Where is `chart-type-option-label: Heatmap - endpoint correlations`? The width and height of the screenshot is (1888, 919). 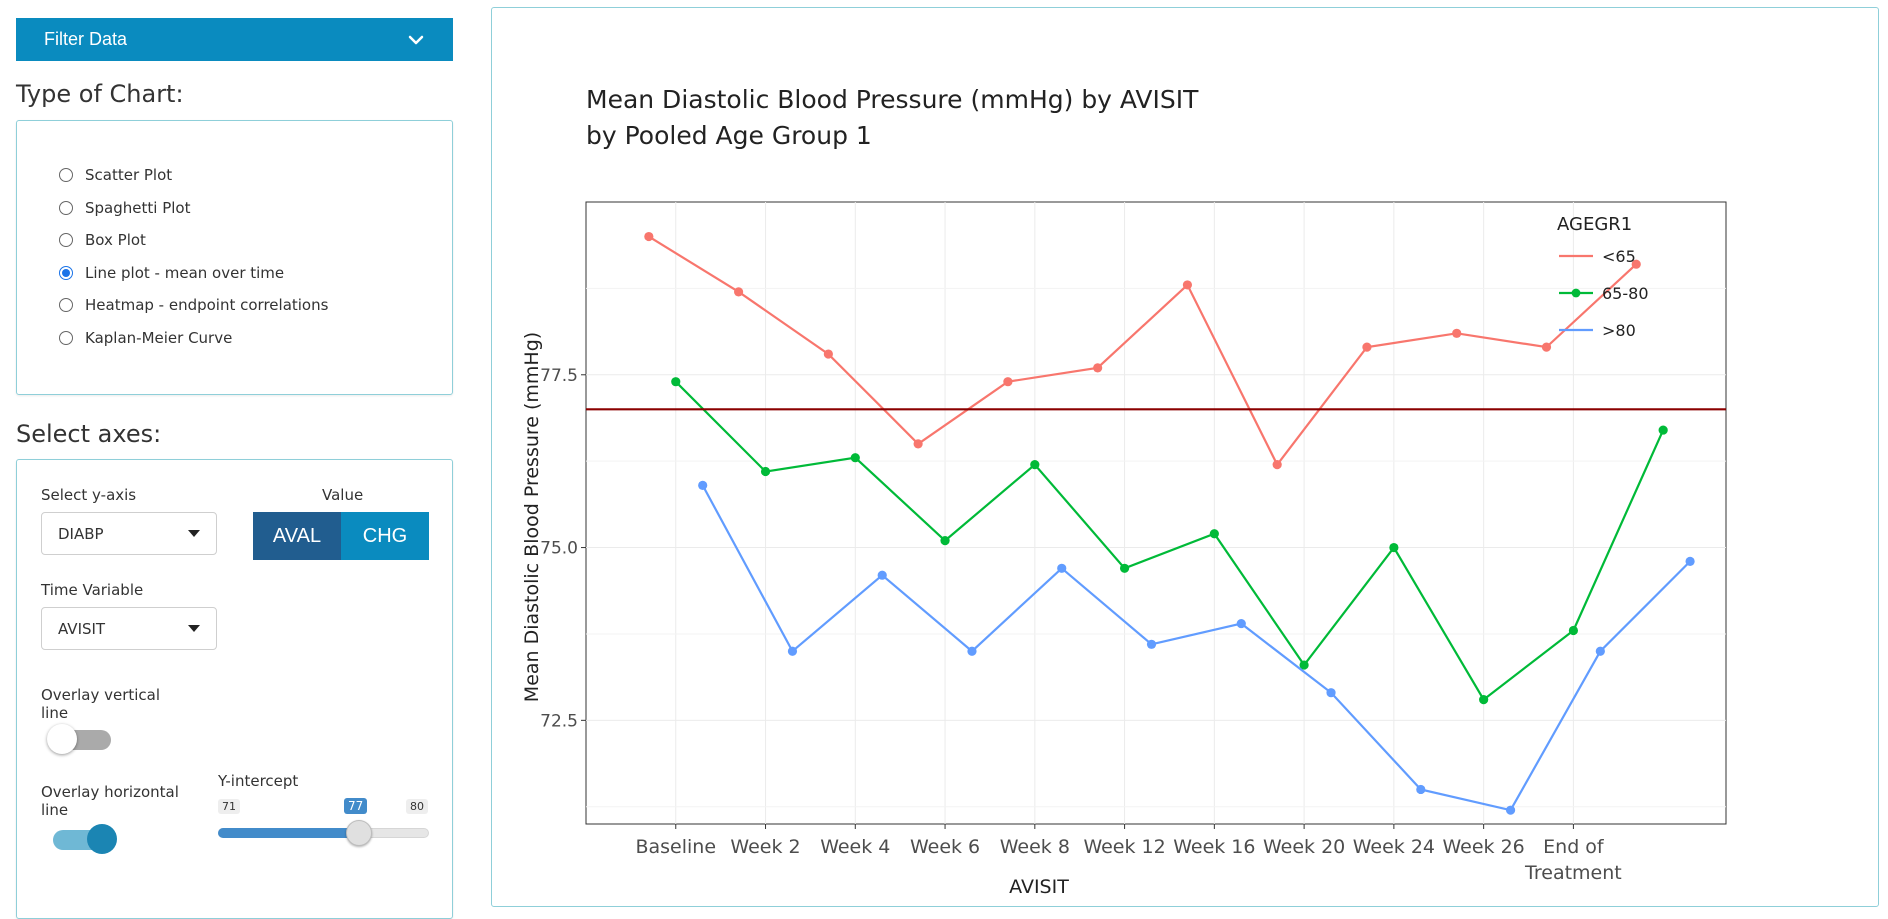 chart-type-option-label: Heatmap - endpoint correlations is located at coordinates (207, 305).